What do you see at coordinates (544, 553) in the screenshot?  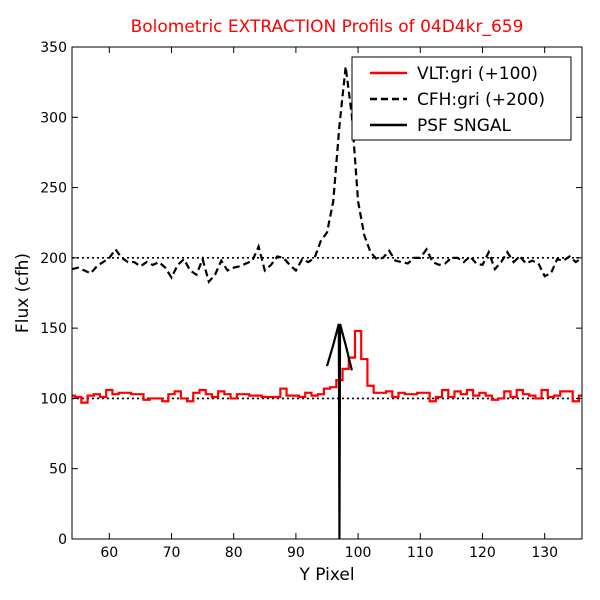 I see `x-tick-label: 130` at bounding box center [544, 553].